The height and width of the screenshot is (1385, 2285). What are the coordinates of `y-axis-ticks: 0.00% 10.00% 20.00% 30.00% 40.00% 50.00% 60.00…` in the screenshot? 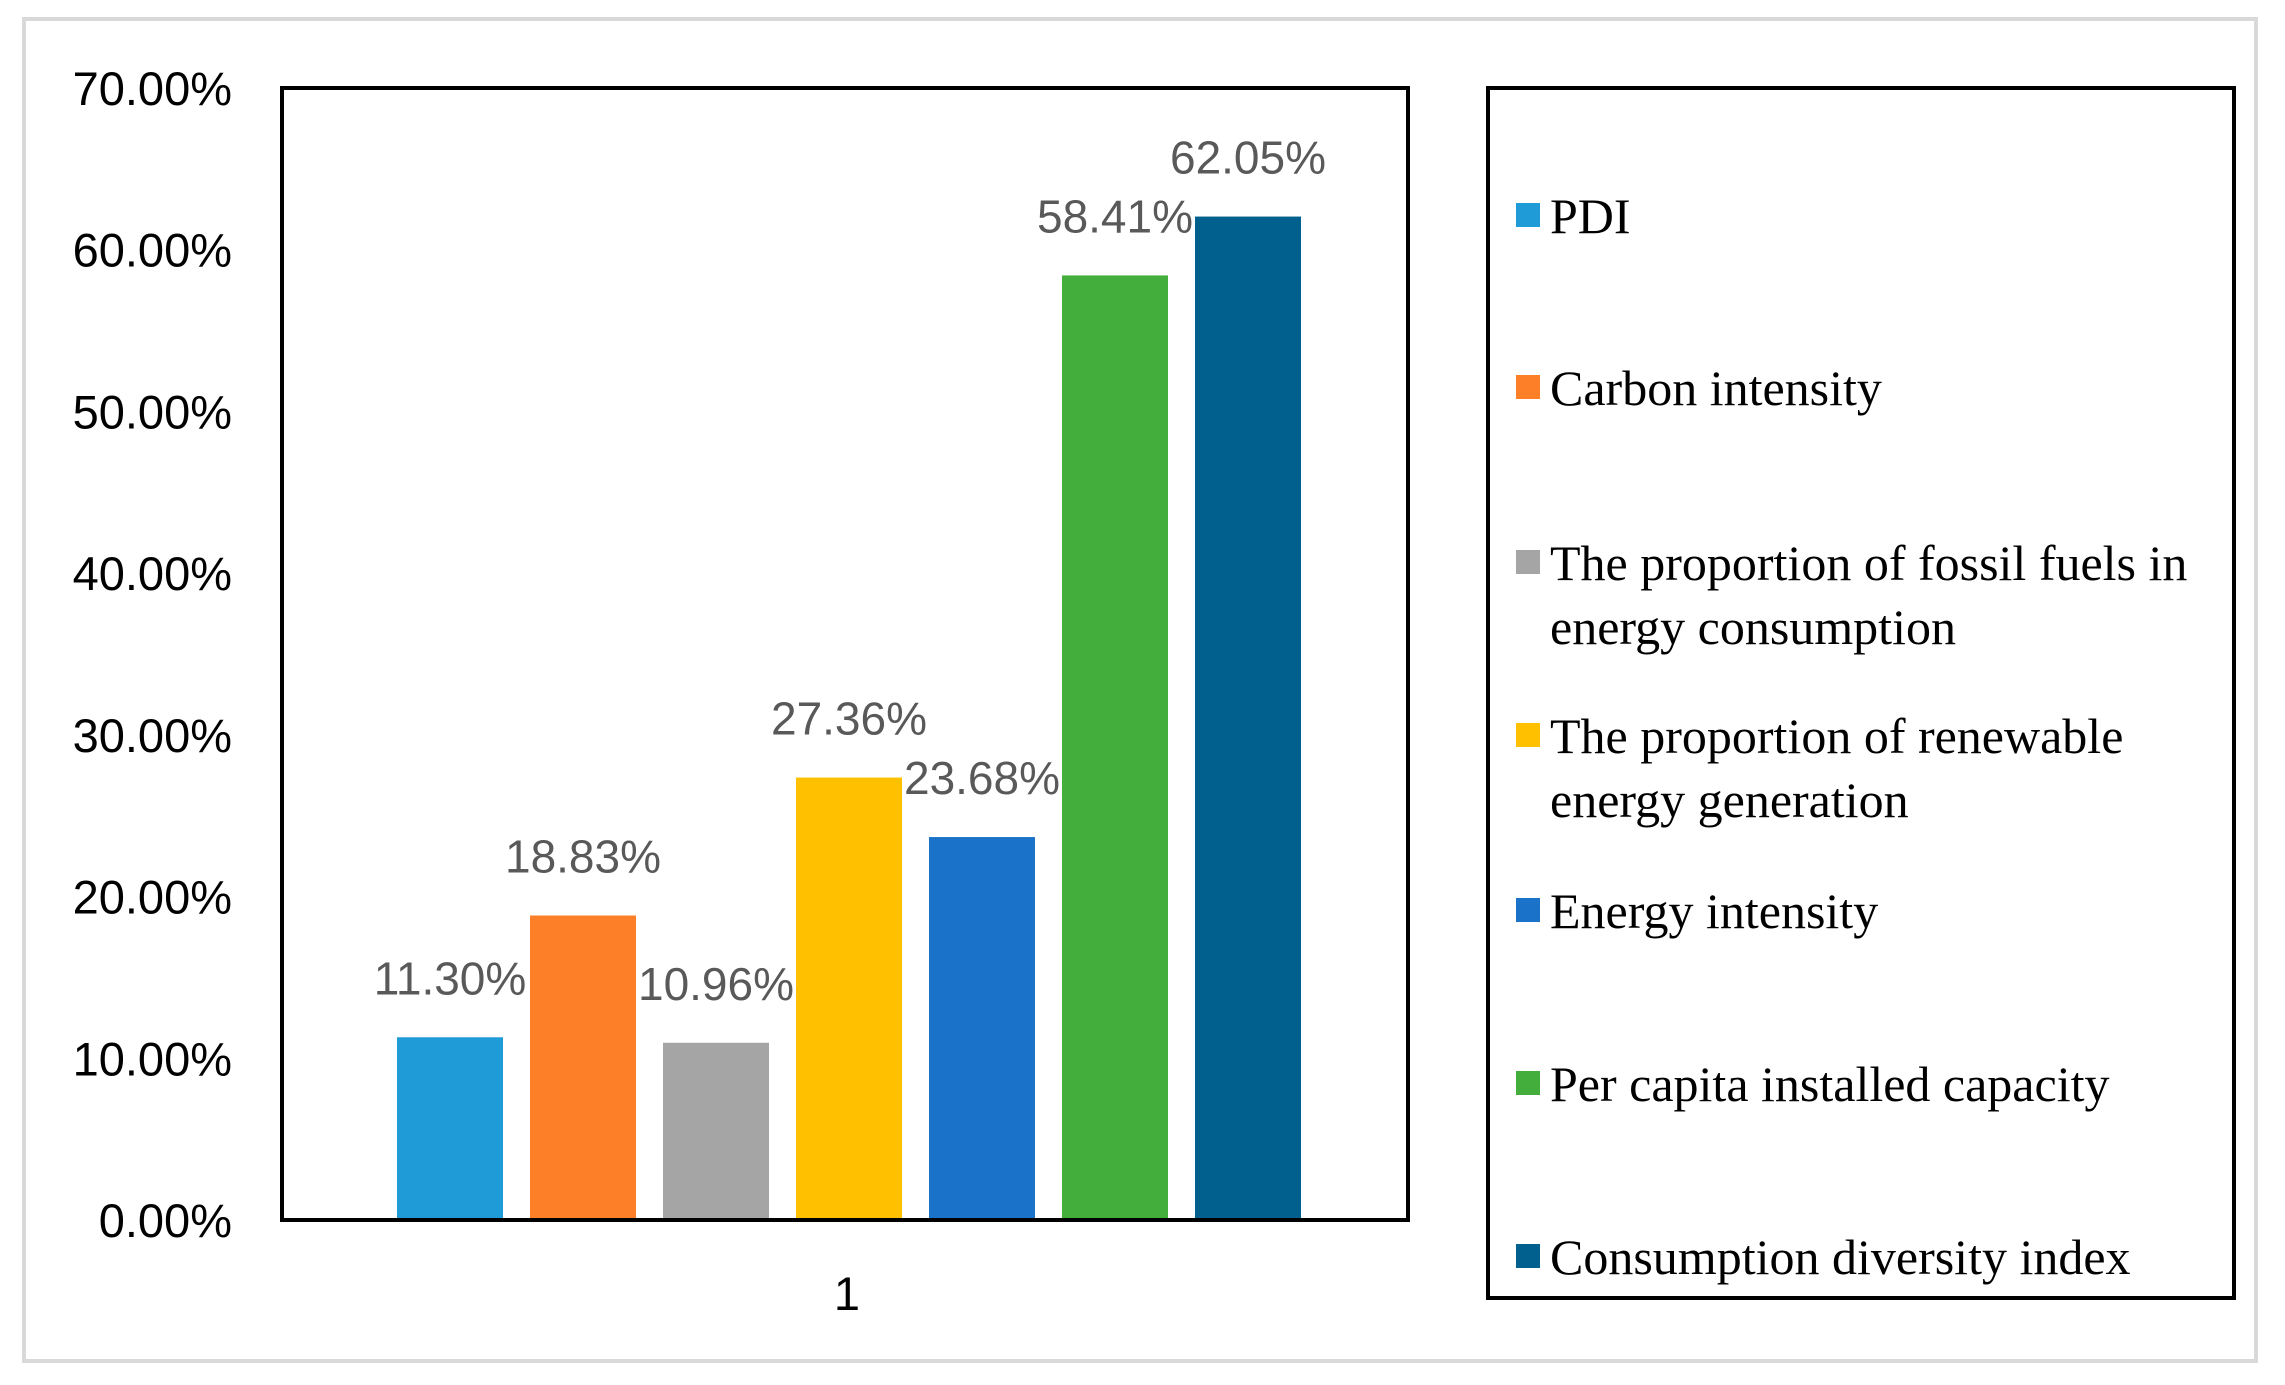 It's located at (152, 654).